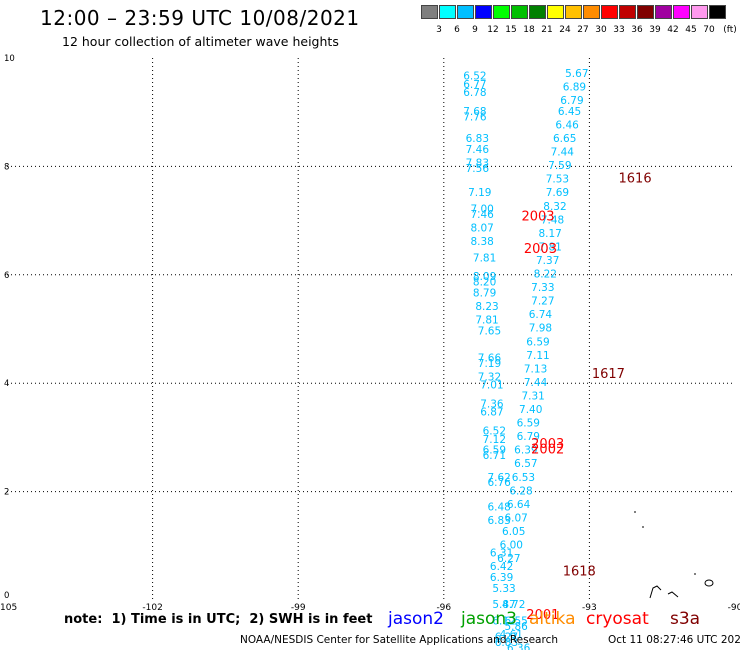  Describe the element at coordinates (499, 483) in the screenshot. I see `wave-height-label: 6.76` at that location.